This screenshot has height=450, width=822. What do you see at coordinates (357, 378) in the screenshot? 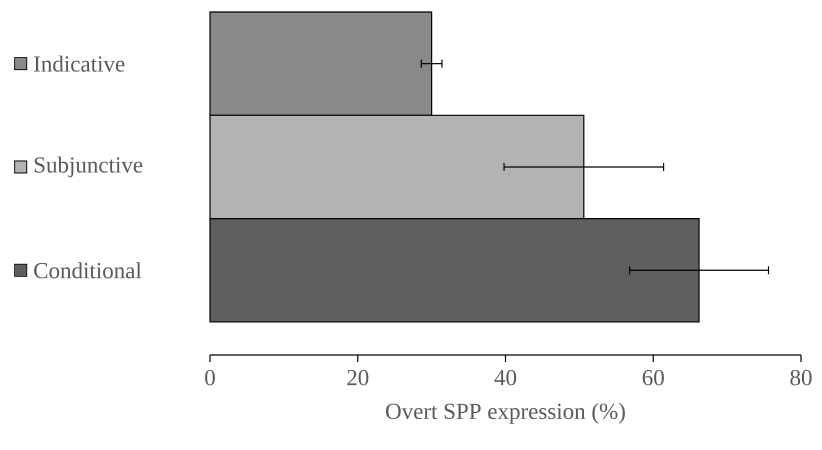
I see `x-tick-label: 20` at bounding box center [357, 378].